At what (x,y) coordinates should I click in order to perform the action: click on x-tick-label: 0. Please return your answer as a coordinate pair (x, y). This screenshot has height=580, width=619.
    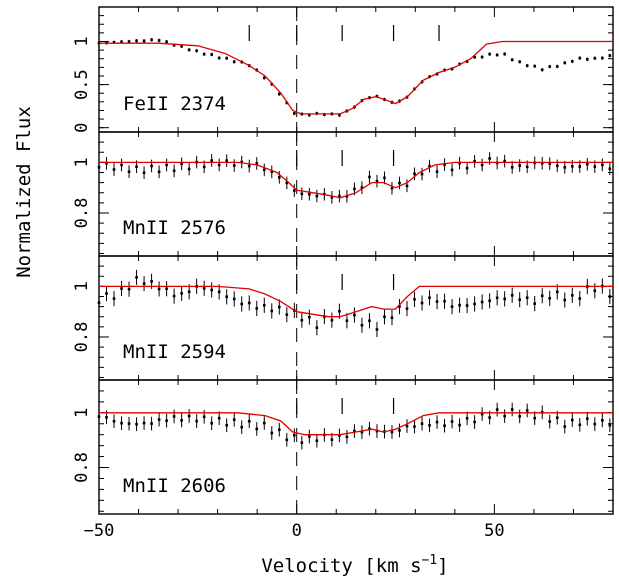
    Looking at the image, I should click on (297, 531).